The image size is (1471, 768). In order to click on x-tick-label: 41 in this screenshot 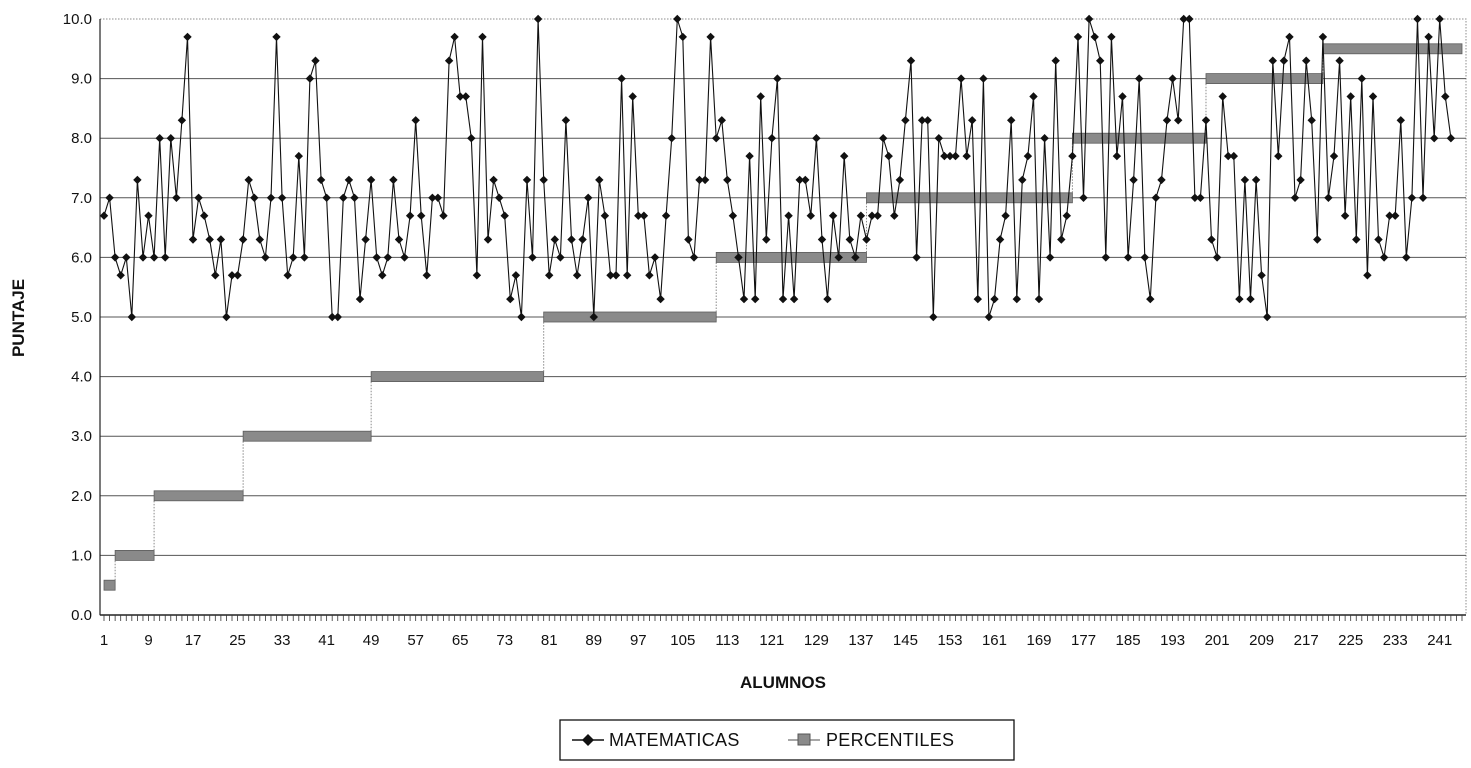, I will do `click(326, 640)`.